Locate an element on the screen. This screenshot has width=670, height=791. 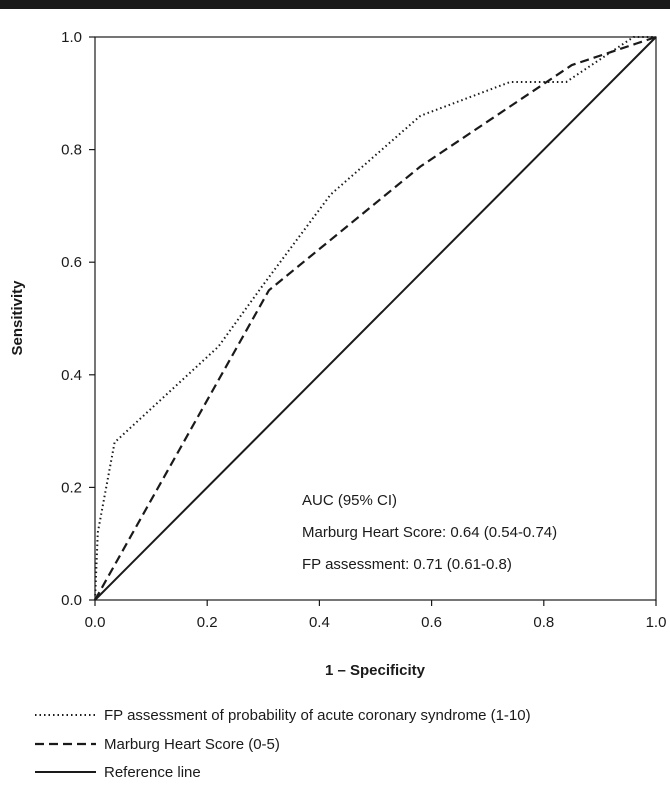
legend-label-marburg: Marburg Heart Score (0-5) is located at coordinates (192, 744).